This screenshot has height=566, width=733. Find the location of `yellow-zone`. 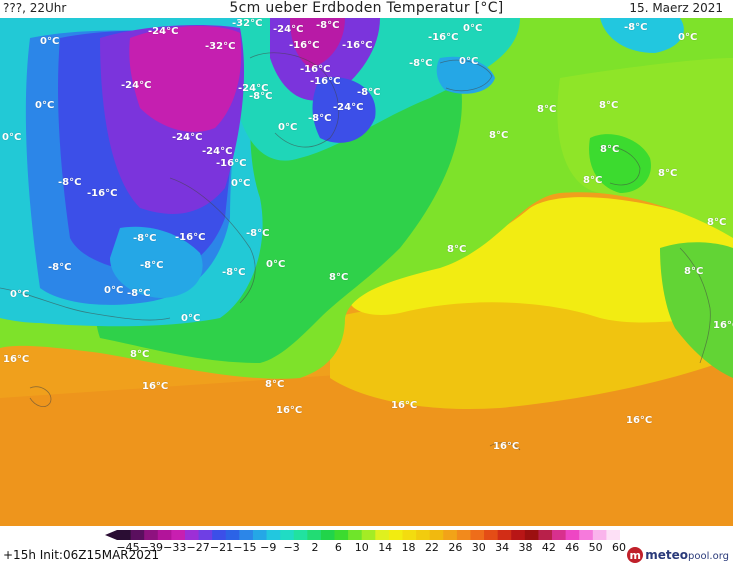

yellow-zone is located at coordinates (541, 260).